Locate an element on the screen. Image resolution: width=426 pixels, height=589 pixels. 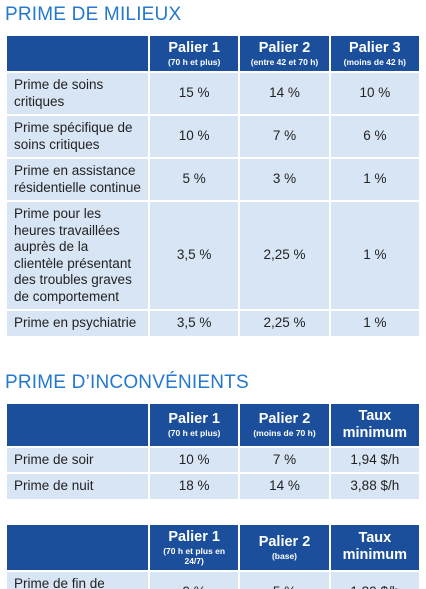
header-cell: Palier 3 (moins de 42 h) is located at coordinates (375, 53).